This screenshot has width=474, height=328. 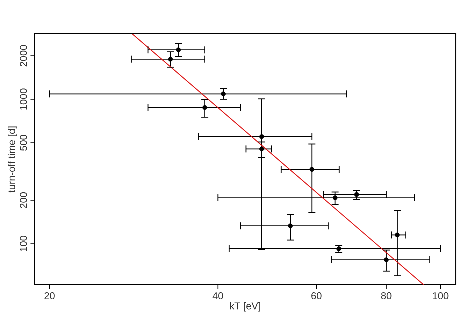 I want to click on x-tick-label: 60, so click(x=317, y=296).